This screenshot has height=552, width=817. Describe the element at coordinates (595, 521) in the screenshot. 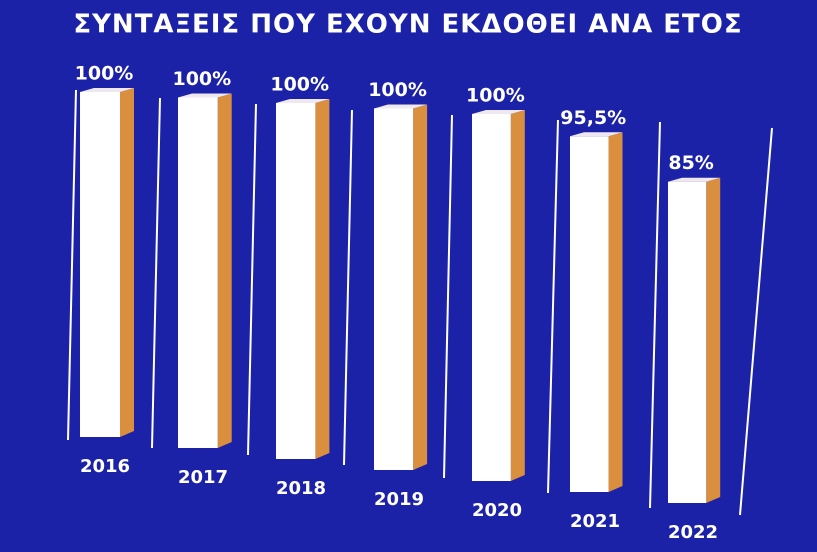

I see `x-tick-label: 2021` at that location.